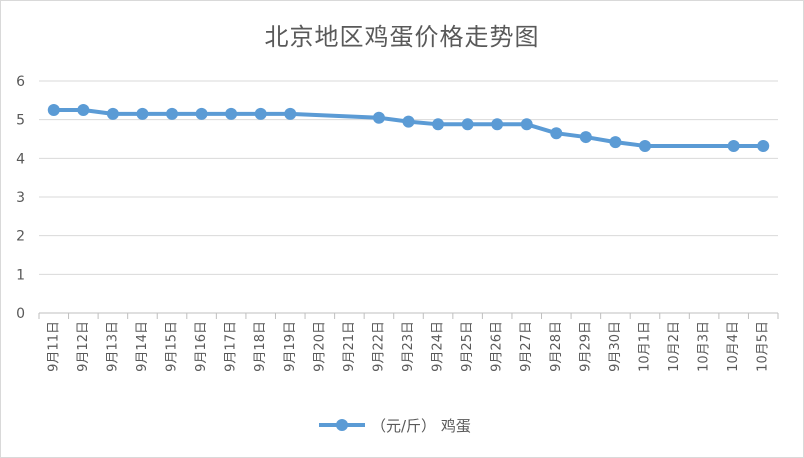  I want to click on x-tick-label: 9月19日, so click(290, 346).